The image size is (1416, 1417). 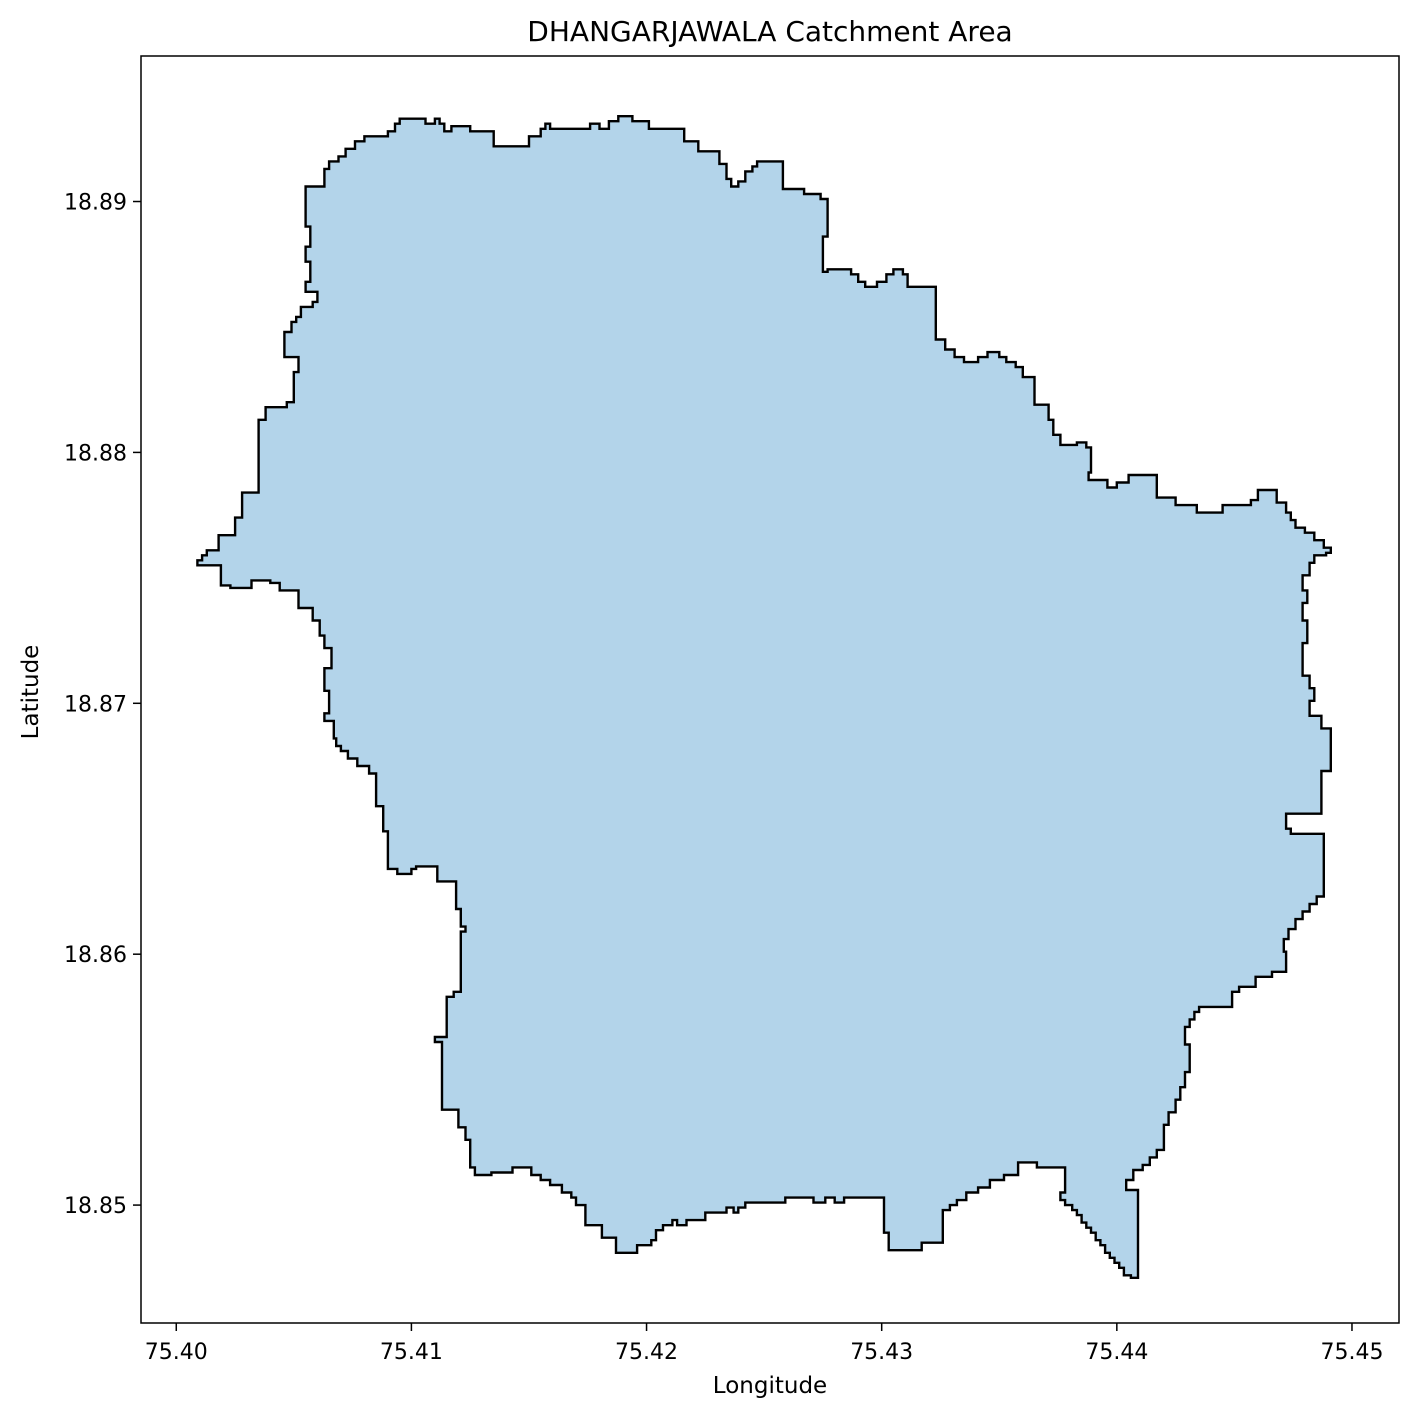 What do you see at coordinates (95, 955) in the screenshot?
I see `y-tick-label: 18.86` at bounding box center [95, 955].